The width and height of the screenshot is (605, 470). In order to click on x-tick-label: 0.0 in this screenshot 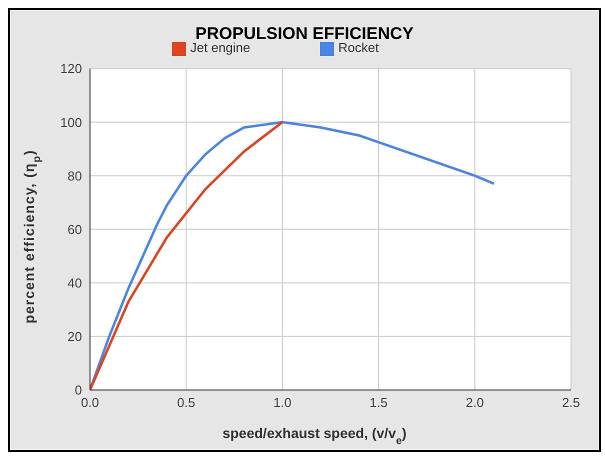, I will do `click(90, 402)`.